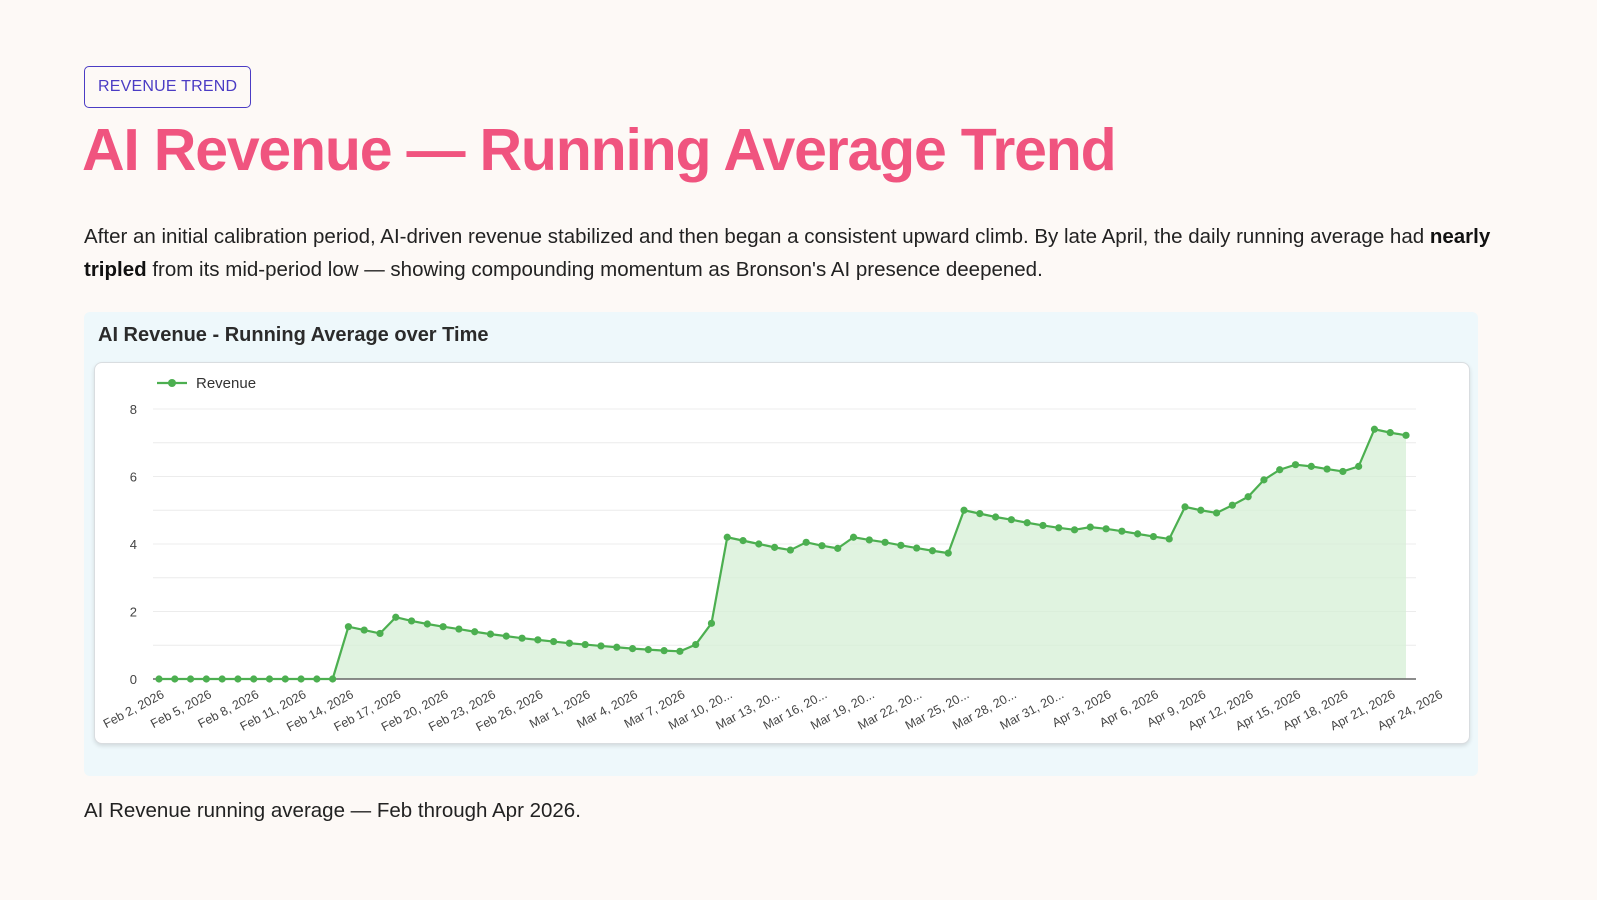 The height and width of the screenshot is (900, 1597). What do you see at coordinates (133, 544) in the screenshot?
I see `y-tick-label: 4` at bounding box center [133, 544].